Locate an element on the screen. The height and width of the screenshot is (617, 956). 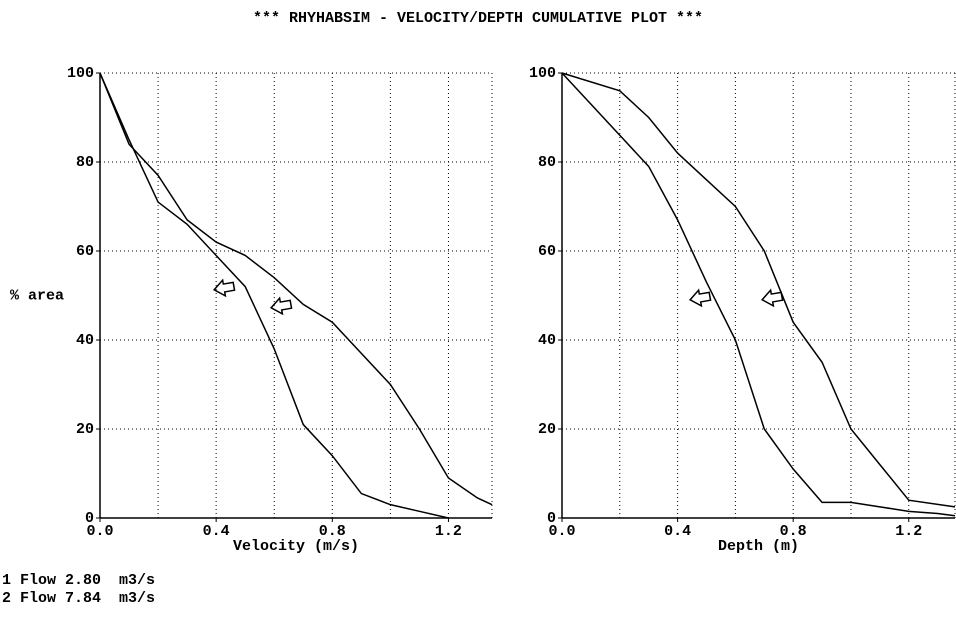
y-axis-label: % area is located at coordinates (37, 295).